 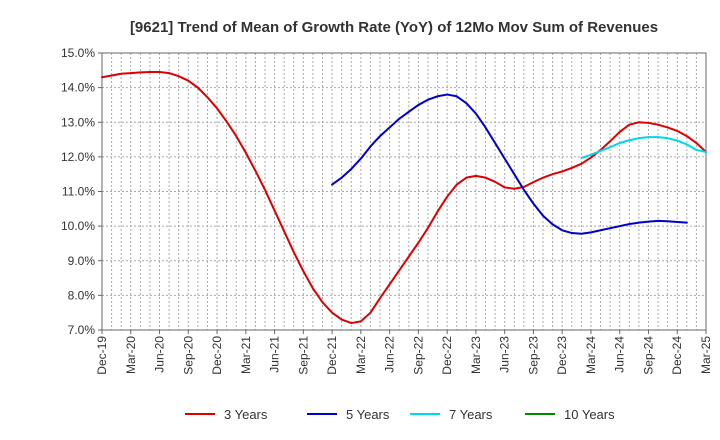 I want to click on x-tick-label: Dec-22, so click(x=447, y=355).